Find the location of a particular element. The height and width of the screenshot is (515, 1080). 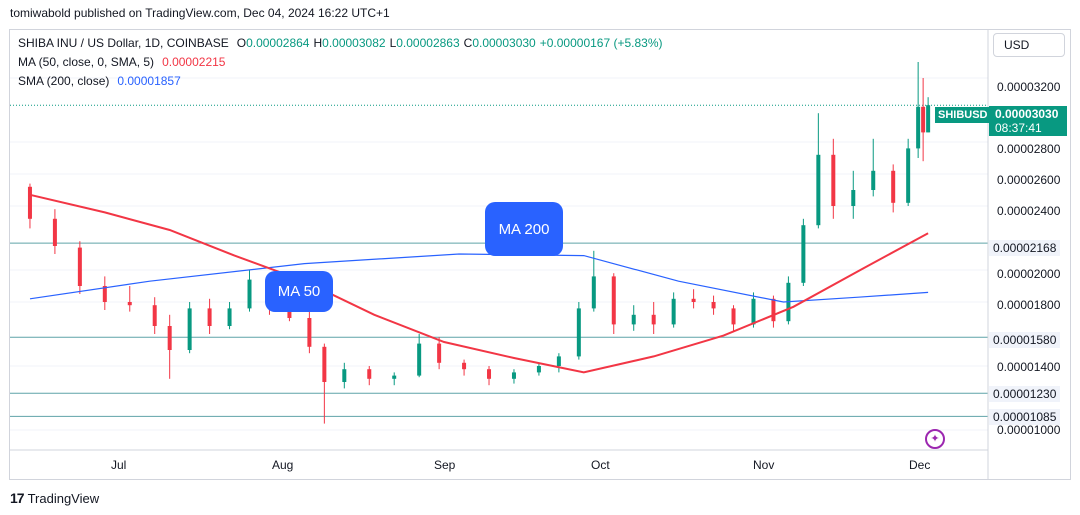

time-tick: Aug is located at coordinates (283, 465).